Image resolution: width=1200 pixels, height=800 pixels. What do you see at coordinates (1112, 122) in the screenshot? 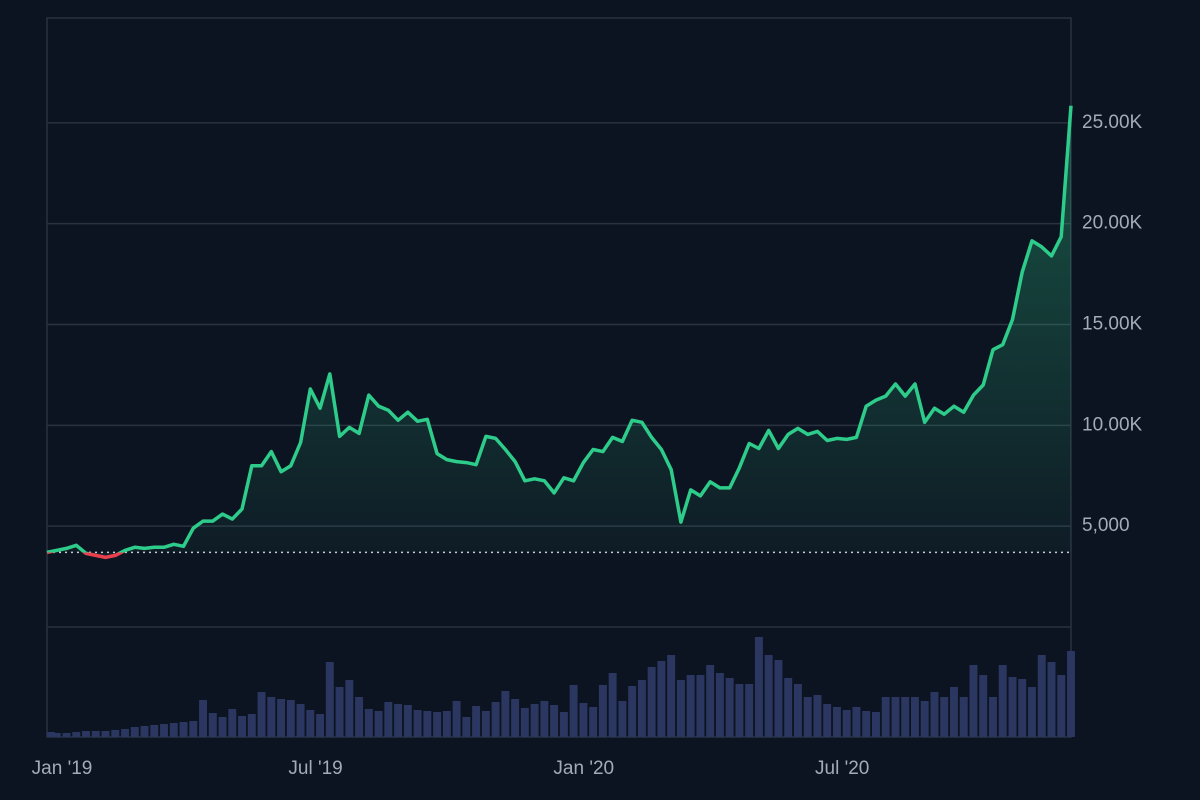
I see `y-tick-label: 25.00K` at bounding box center [1112, 122].